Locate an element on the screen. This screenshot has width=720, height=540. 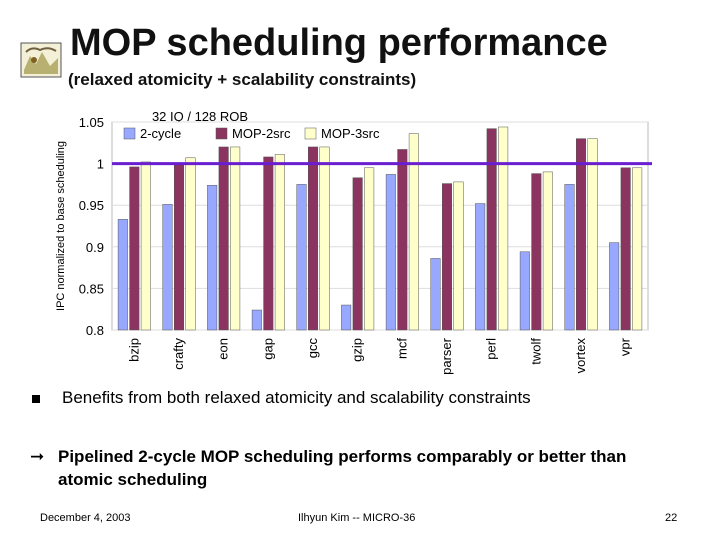
x-tick-label: gap is located at coordinates (267, 349).